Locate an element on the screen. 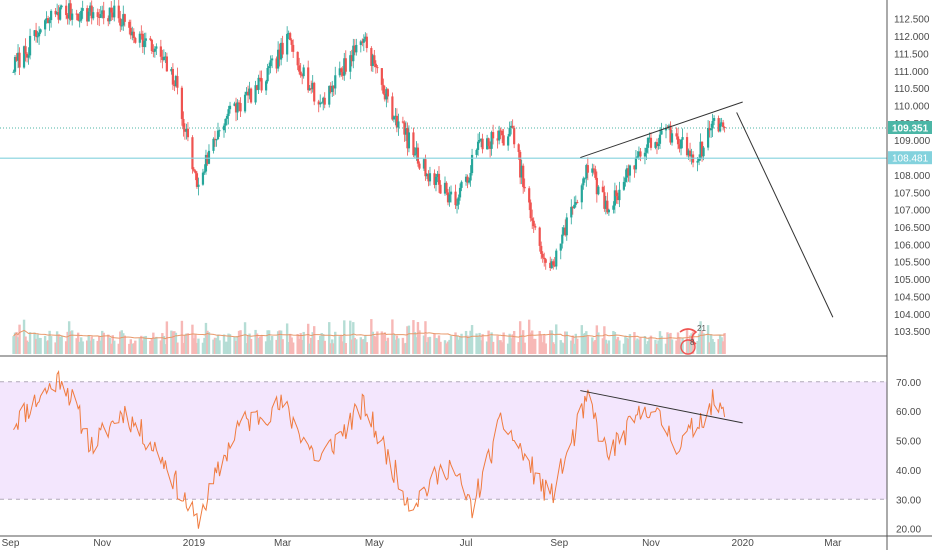 Image resolution: width=932 pixels, height=555 pixels. price-tick-label: 104.500 is located at coordinates (912, 297).